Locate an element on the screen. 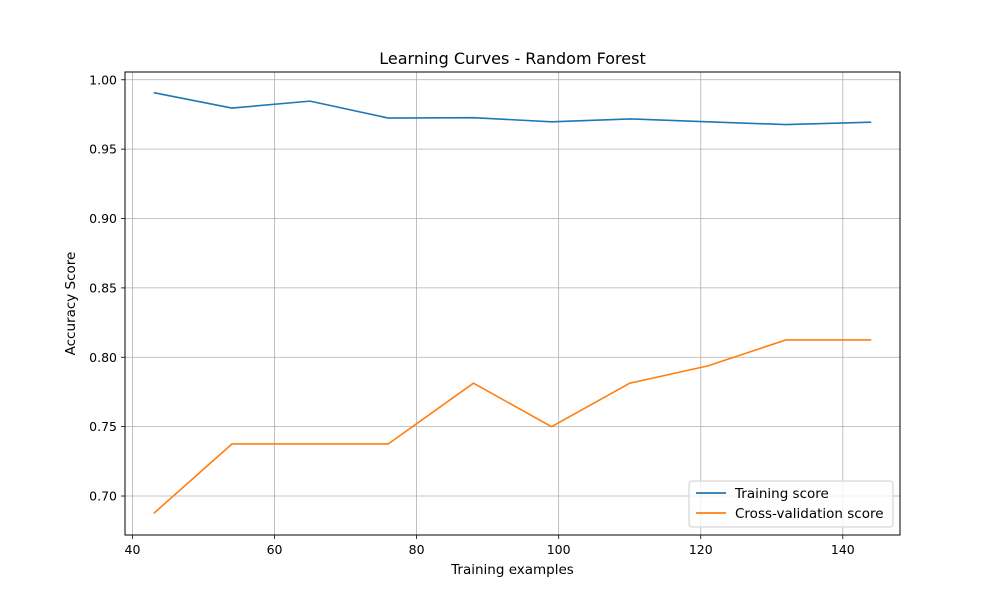  y-tick-label: 0.80 is located at coordinates (103, 357).